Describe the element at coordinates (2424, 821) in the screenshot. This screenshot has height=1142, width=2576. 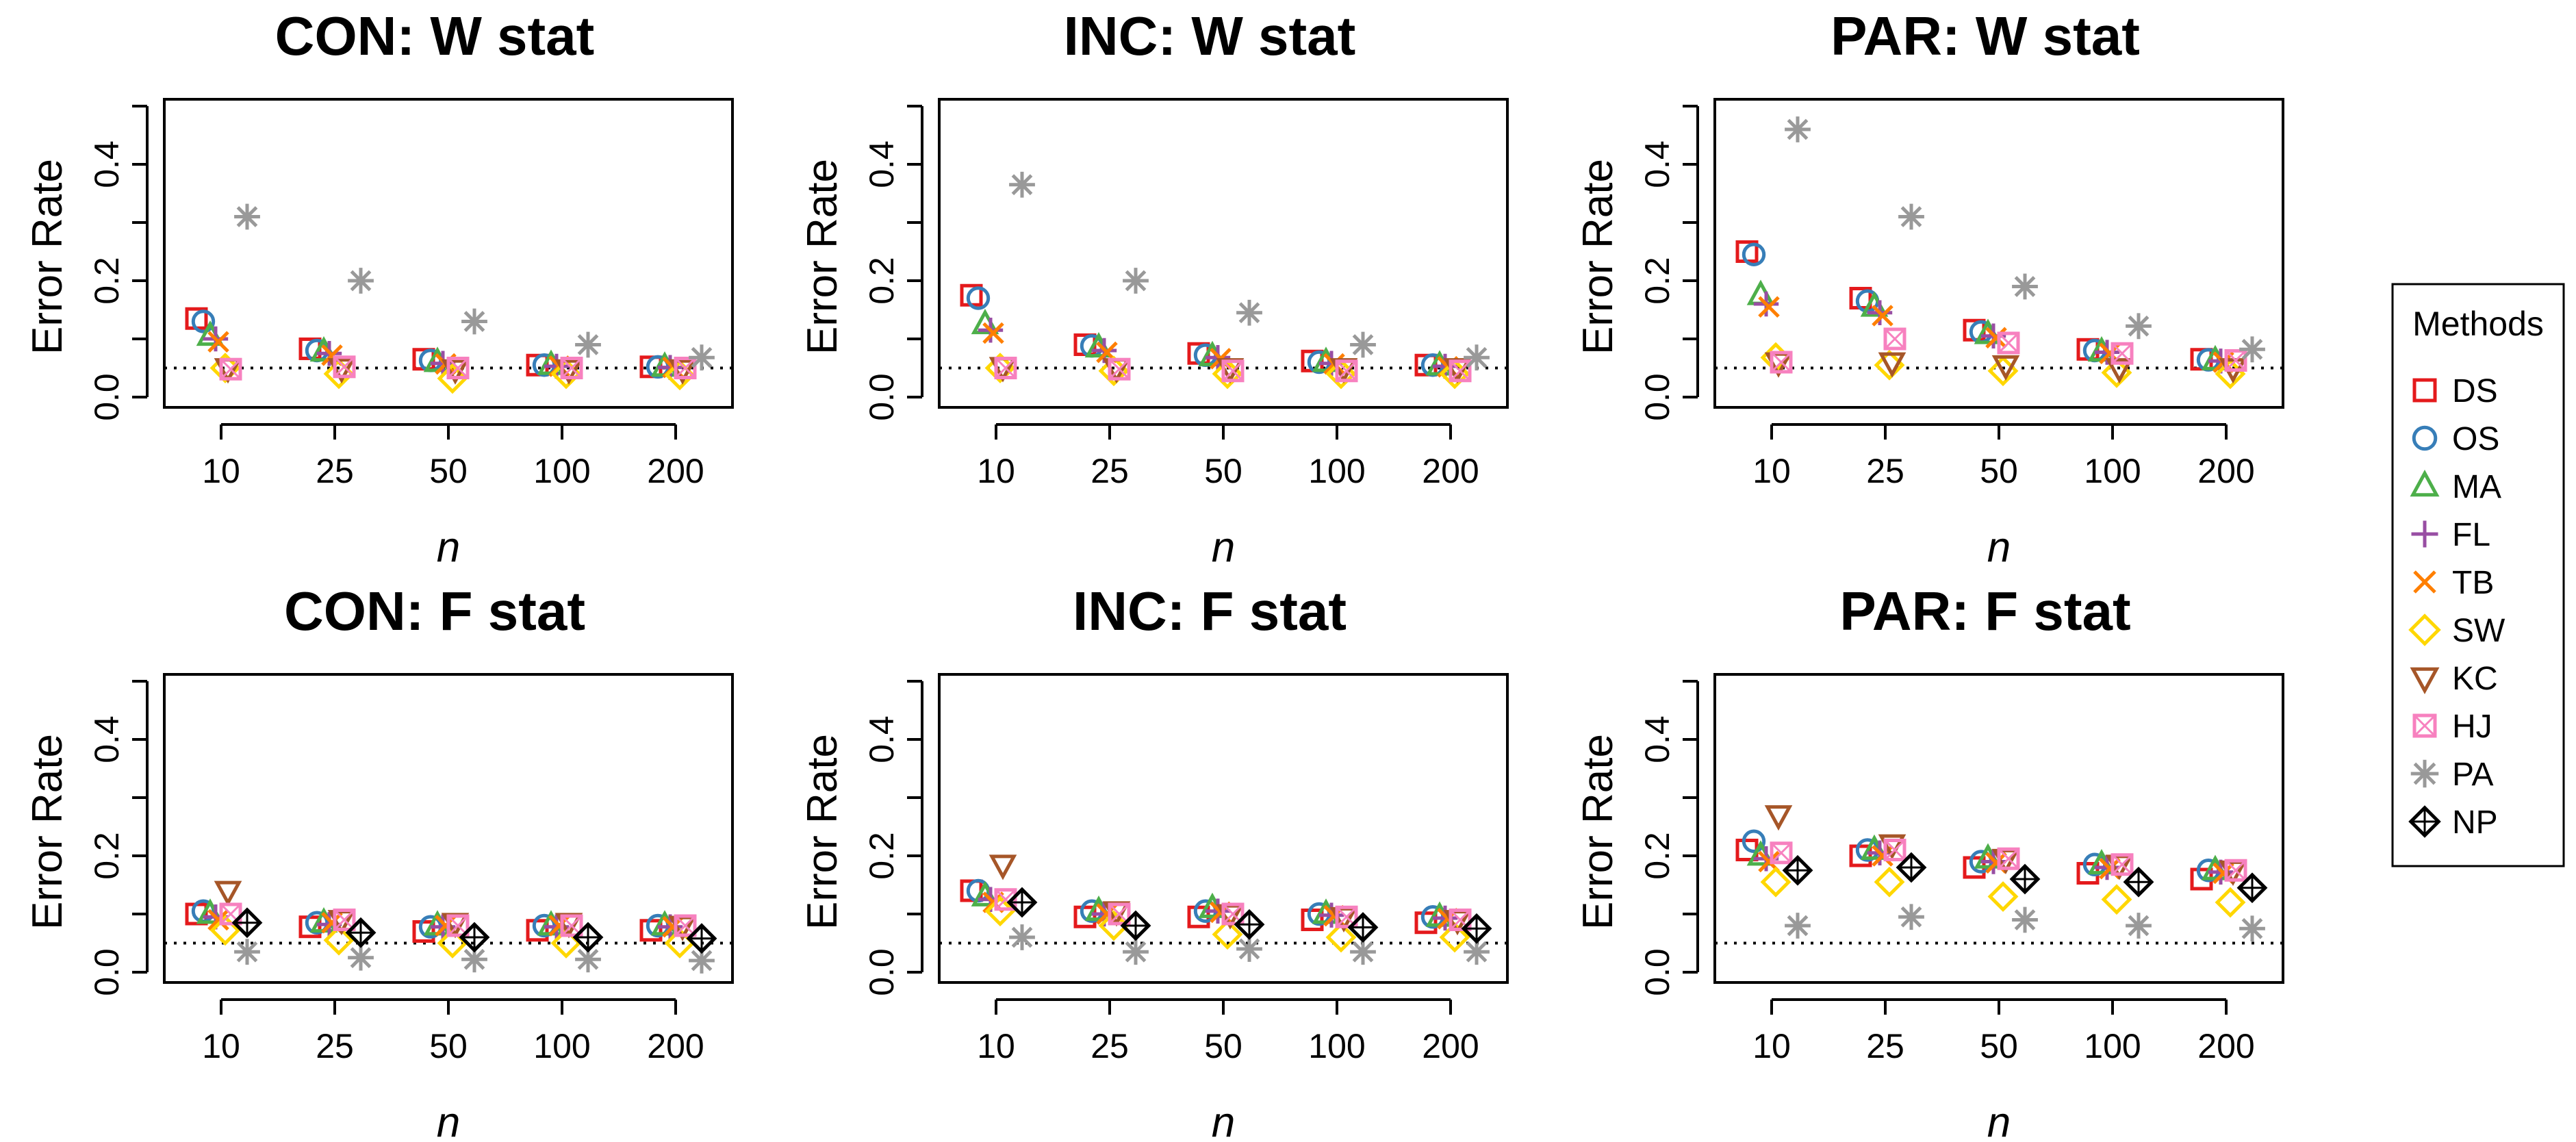
I see `legend-marker-np` at that location.